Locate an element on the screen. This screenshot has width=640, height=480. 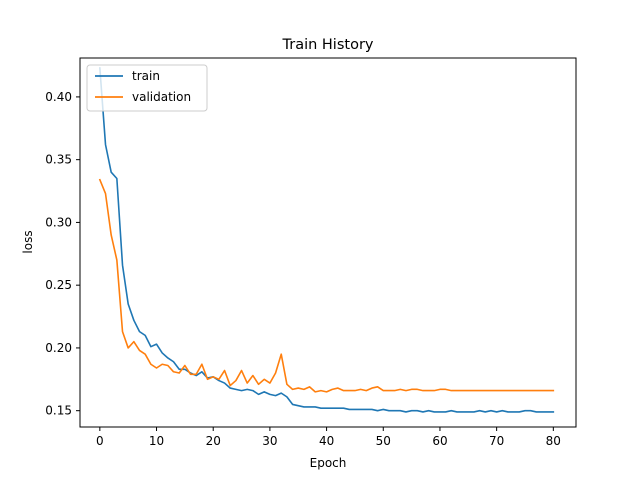
x-axis: 0 10 20 30 40 50 60 70 80 is located at coordinates (328, 437).